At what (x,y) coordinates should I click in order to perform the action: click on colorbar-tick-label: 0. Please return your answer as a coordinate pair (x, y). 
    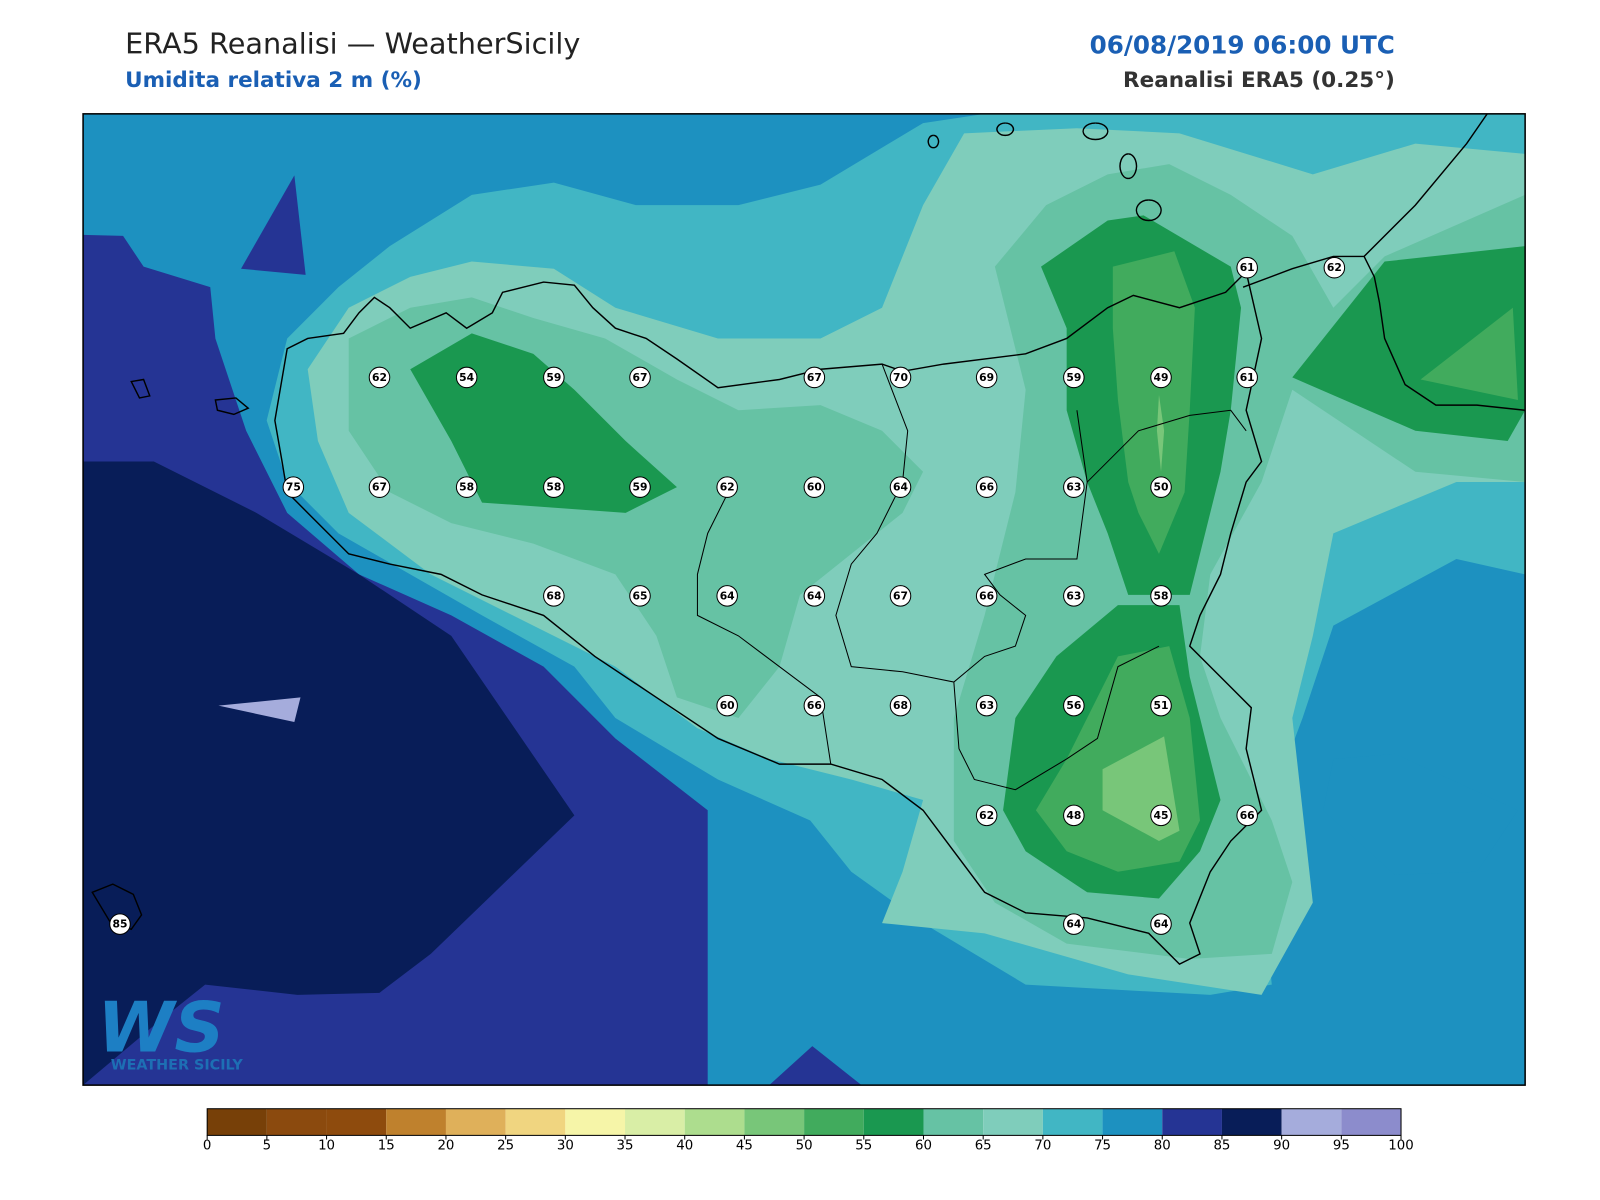
    Looking at the image, I should click on (207, 1145).